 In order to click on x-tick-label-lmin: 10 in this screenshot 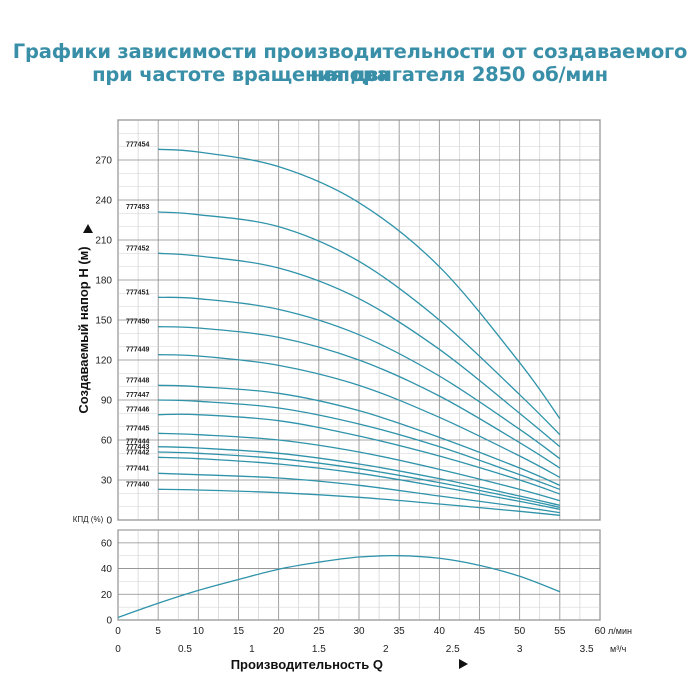, I will do `click(199, 631)`.